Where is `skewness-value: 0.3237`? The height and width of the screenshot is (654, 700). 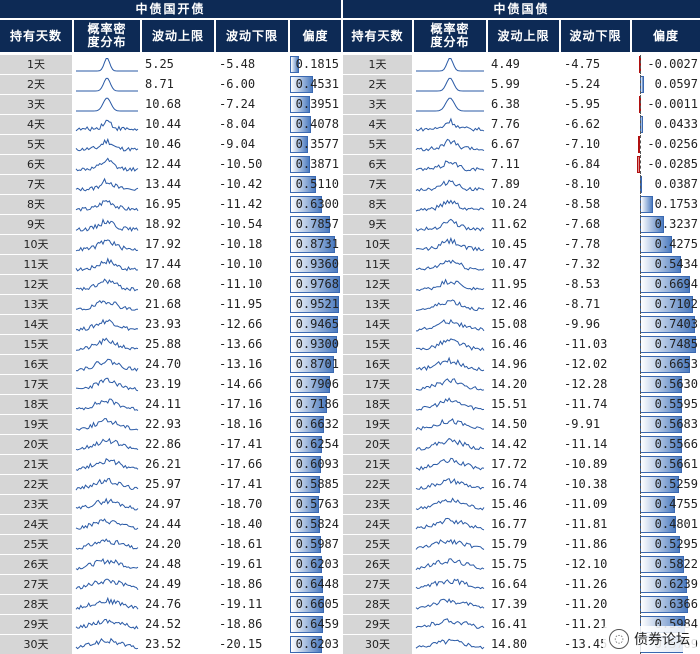
skewness-value: 0.3237 is located at coordinates (676, 224).